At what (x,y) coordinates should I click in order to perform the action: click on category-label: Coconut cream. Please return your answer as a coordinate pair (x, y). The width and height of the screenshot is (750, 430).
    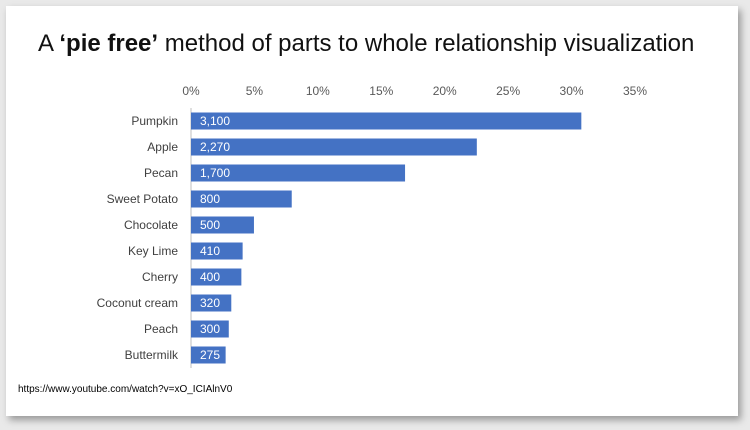
    Looking at the image, I should click on (137, 303).